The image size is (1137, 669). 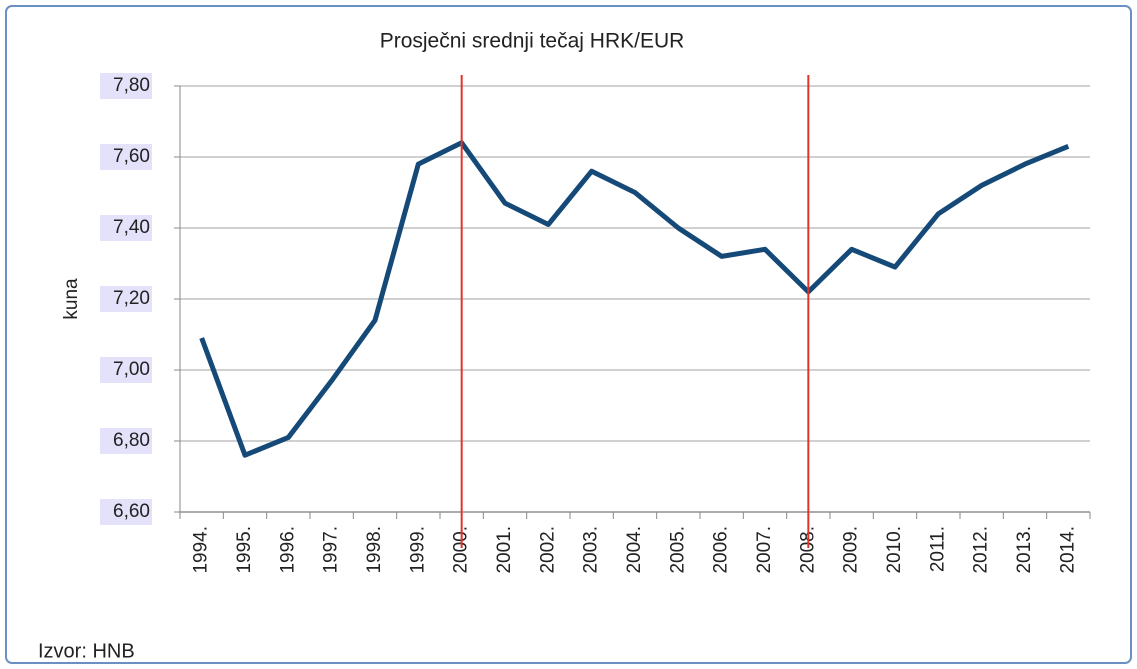 I want to click on x-tick-label: 1998., so click(x=374, y=550).